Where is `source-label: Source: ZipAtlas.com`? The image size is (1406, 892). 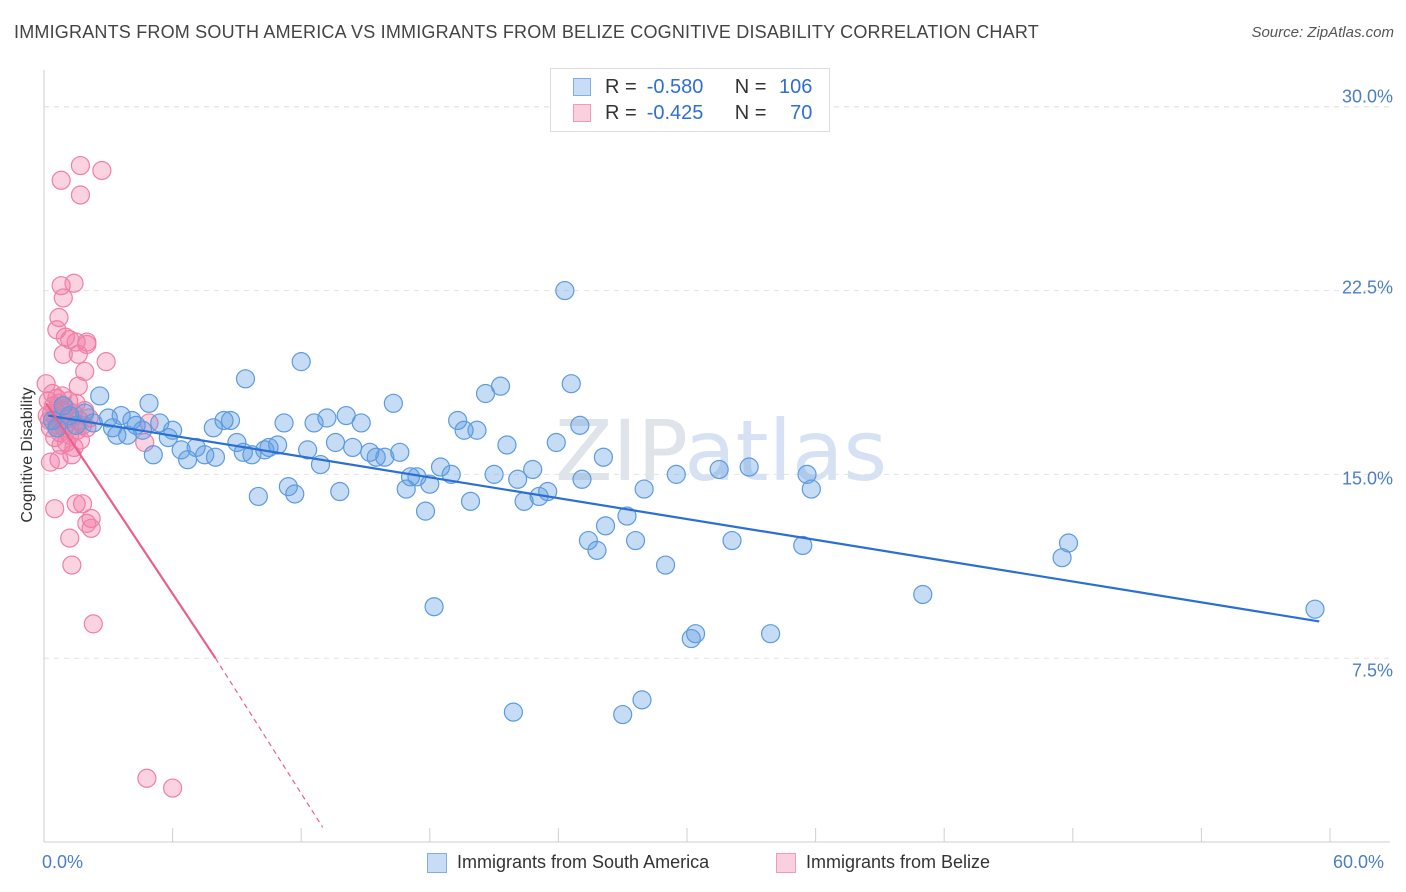 source-label: Source: ZipAtlas.com is located at coordinates (1322, 32).